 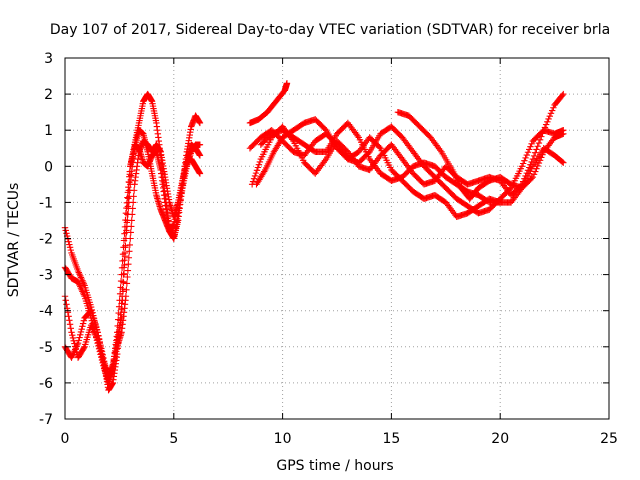 What do you see at coordinates (48, 95) in the screenshot?
I see `y-tick-label: 2` at bounding box center [48, 95].